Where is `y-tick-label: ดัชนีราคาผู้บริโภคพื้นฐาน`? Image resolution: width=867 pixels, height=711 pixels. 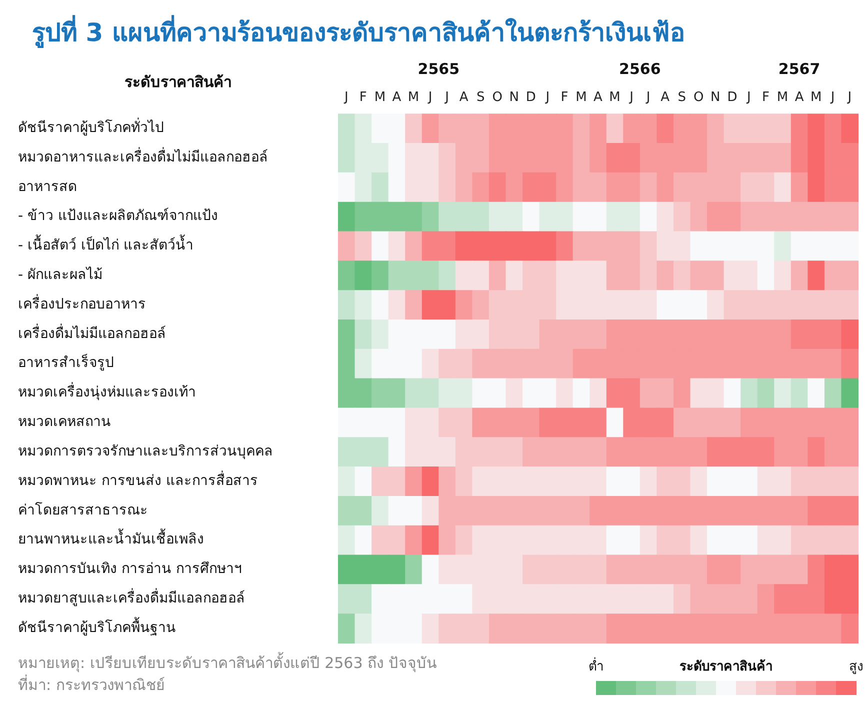
y-tick-label: ดัชนีราคาผู้บริโภคพื้นฐาน is located at coordinates (97, 626).